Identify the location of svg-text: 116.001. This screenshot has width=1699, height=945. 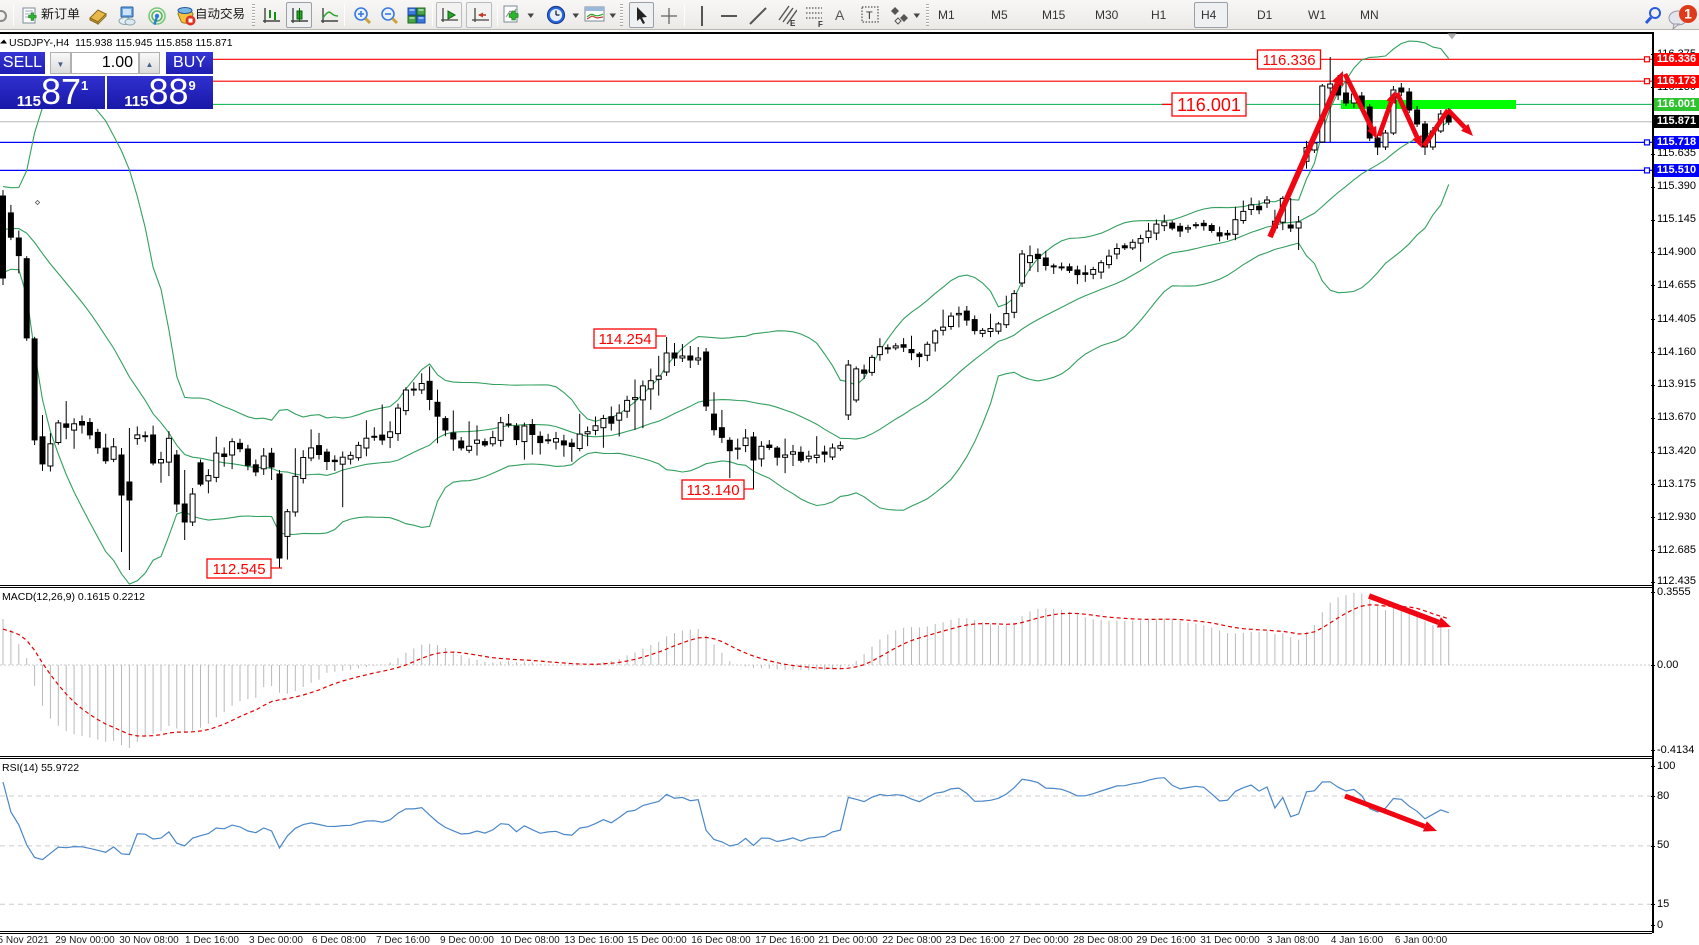
(1209, 105).